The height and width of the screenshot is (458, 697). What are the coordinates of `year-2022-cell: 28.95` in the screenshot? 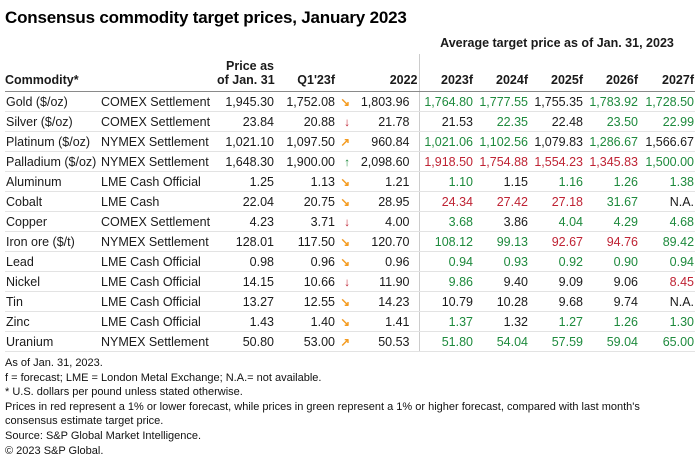 It's located at (385, 201).